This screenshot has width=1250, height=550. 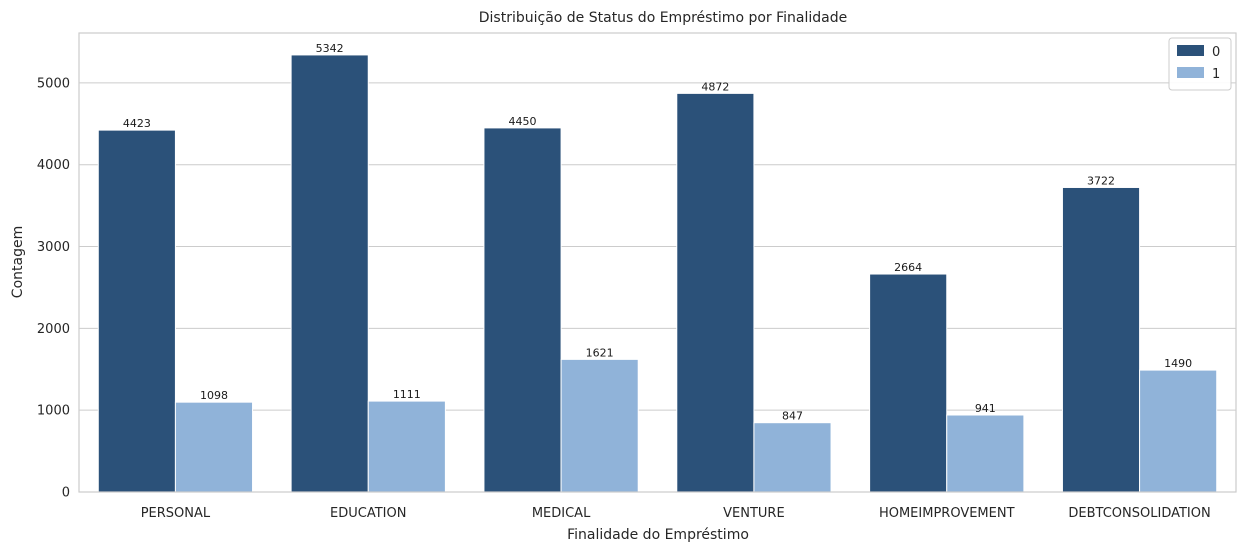 I want to click on legend-label-0: 0, so click(x=1216, y=52).